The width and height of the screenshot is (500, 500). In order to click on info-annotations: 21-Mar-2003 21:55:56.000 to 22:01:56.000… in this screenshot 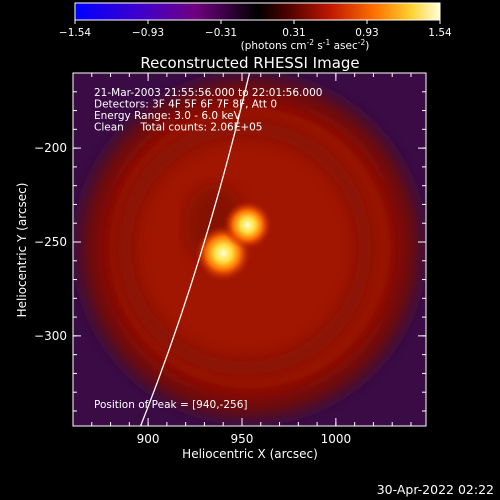, I will do `click(208, 110)`.